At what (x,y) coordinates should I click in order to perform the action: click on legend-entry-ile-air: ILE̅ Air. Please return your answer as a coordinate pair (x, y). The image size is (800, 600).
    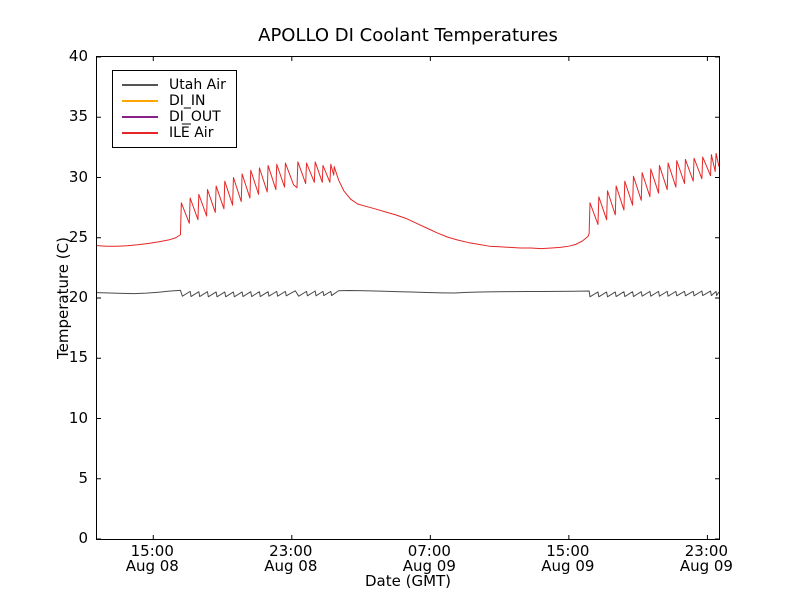
    Looking at the image, I should click on (174, 133).